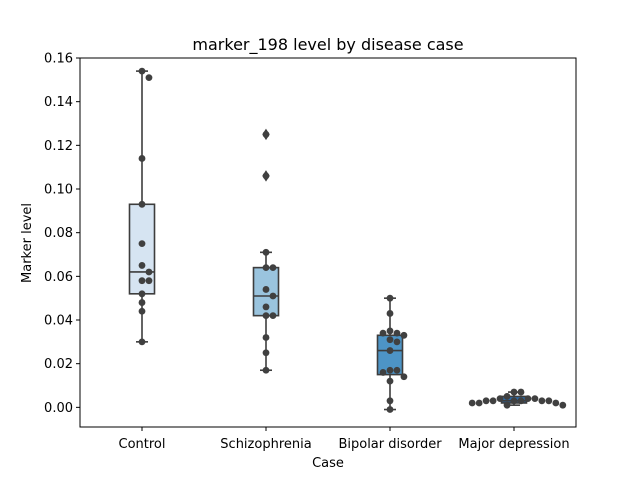 The width and height of the screenshot is (640, 480). I want to click on y-tick-label: 0.00, so click(58, 408).